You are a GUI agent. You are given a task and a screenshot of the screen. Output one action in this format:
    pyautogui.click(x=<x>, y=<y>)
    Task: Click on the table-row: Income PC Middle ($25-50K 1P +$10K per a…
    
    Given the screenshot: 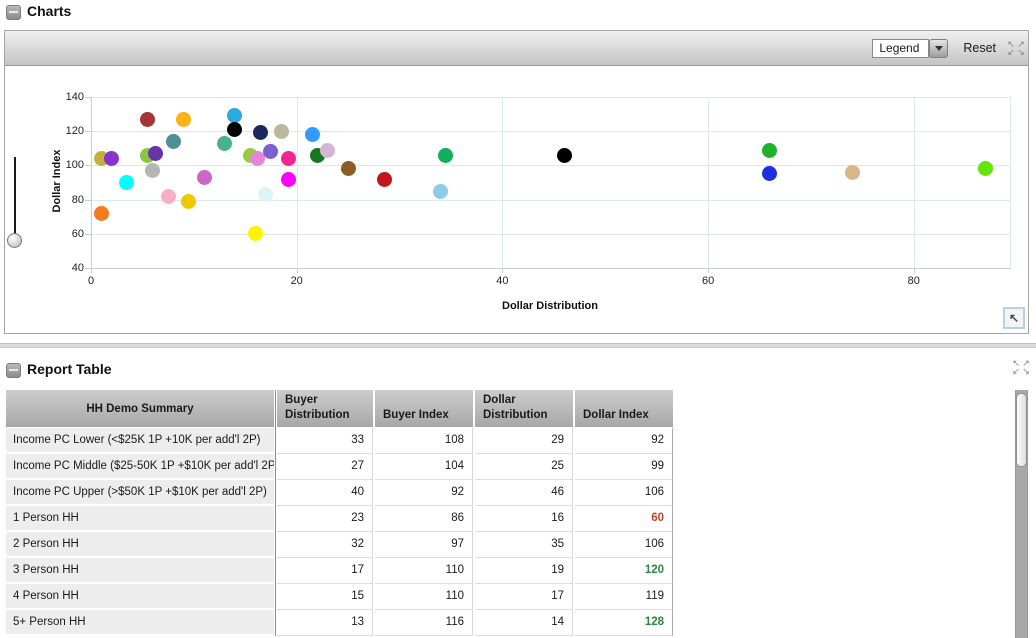 What is the action you would take?
    pyautogui.click(x=339, y=467)
    